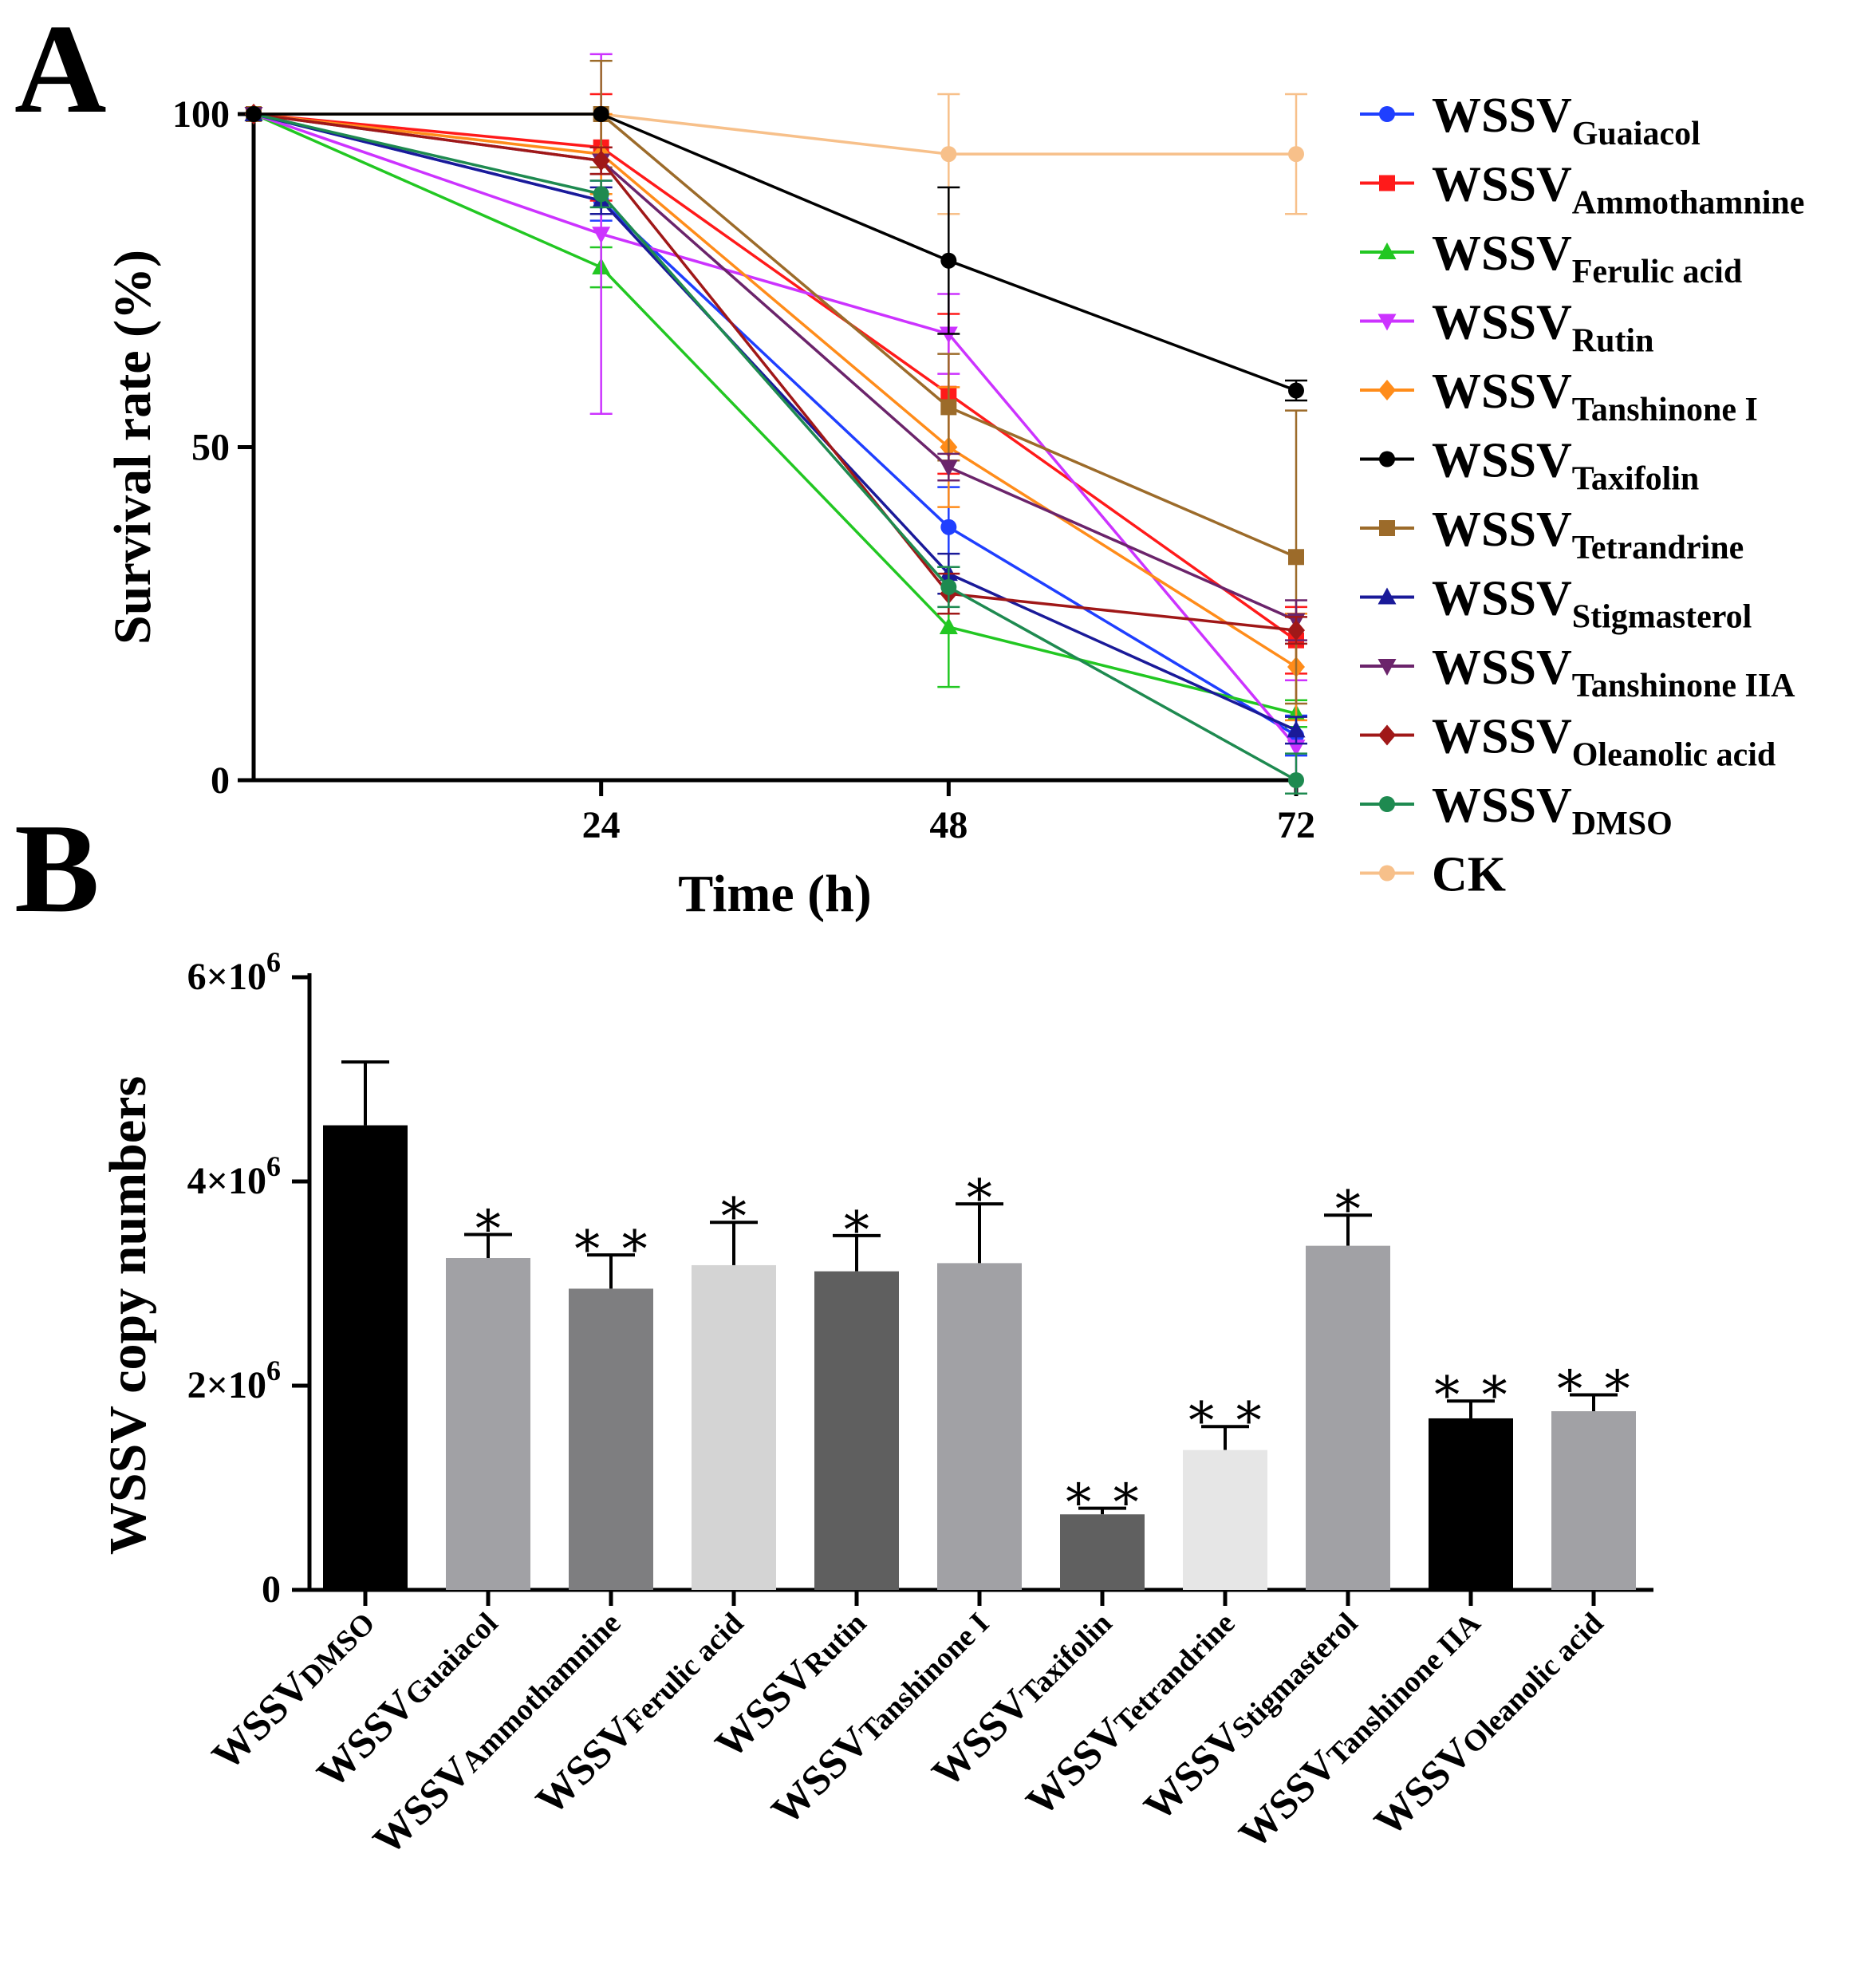 The width and height of the screenshot is (1876, 1980). I want to click on legend-label: WSSVTaxifolin, so click(1566, 466).